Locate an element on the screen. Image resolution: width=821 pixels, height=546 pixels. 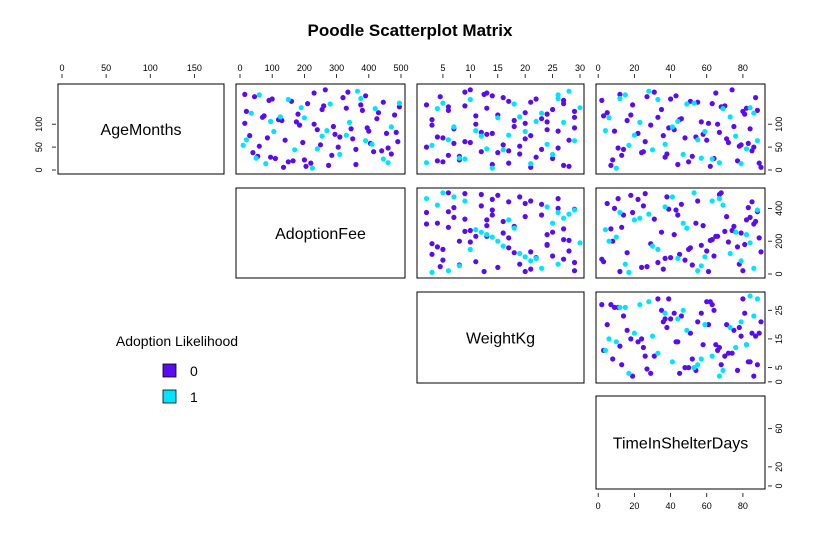
diag-label-WeightKg: WeightKg is located at coordinates (500, 339).